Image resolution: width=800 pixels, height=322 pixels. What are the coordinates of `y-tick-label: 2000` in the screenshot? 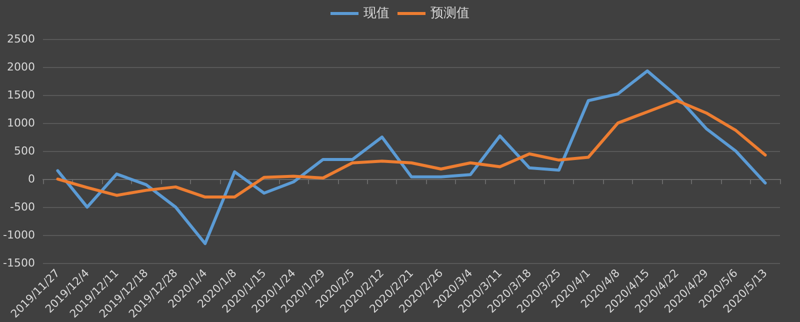 It's located at (20, 67).